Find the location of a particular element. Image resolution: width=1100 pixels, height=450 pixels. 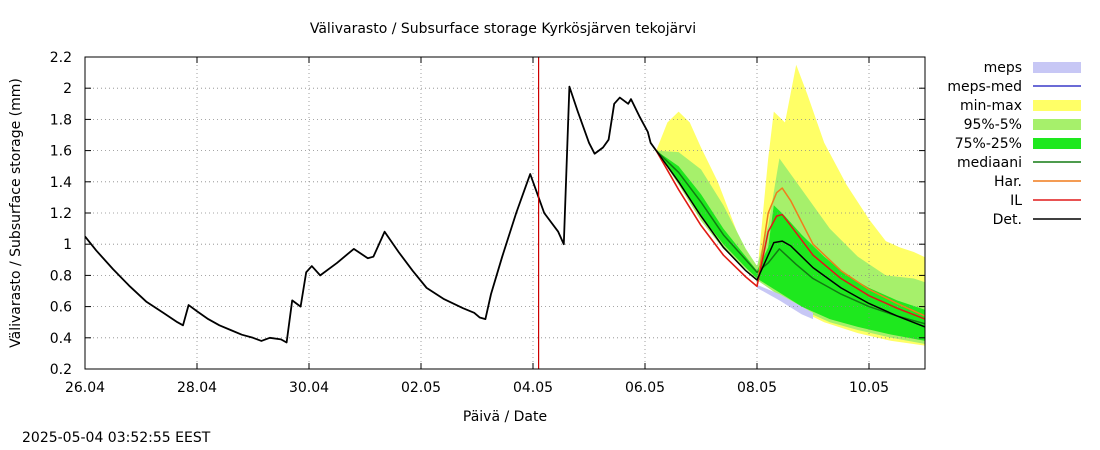

band-meps is located at coordinates (785, 302).